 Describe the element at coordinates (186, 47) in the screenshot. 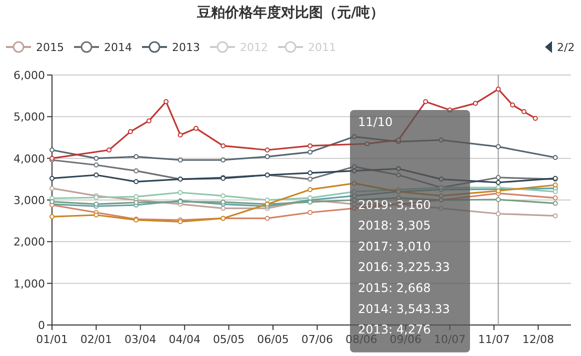

I see `legend-label: 2013` at that location.